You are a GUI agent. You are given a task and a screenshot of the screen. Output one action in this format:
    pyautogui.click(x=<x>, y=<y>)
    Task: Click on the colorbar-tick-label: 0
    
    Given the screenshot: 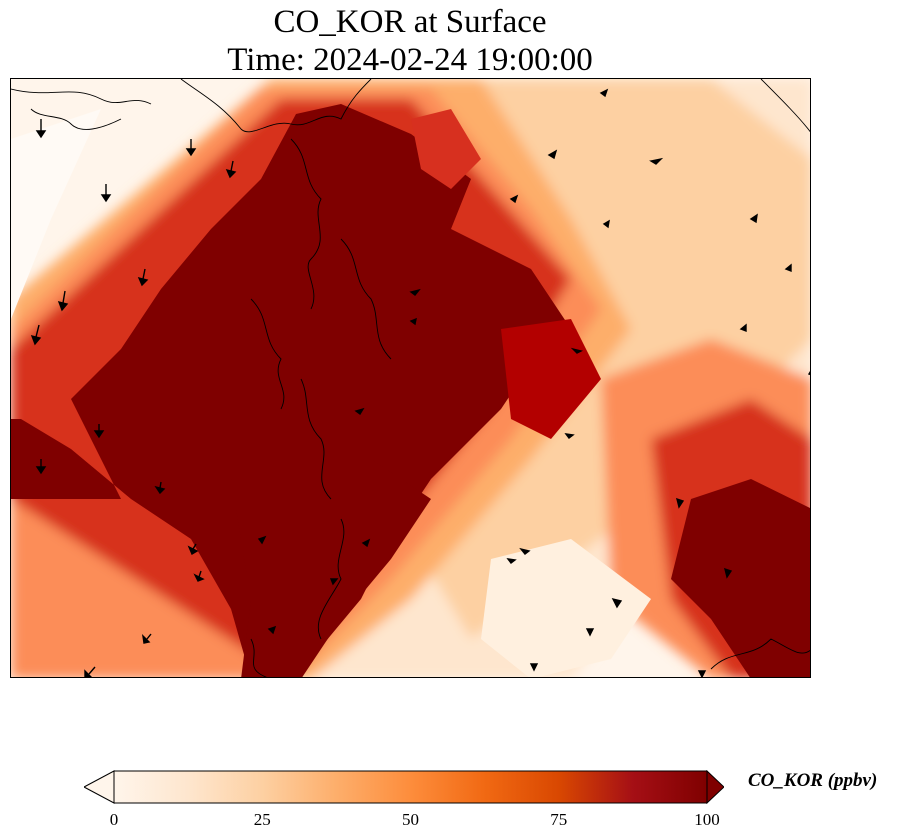 What is the action you would take?
    pyautogui.click(x=114, y=819)
    